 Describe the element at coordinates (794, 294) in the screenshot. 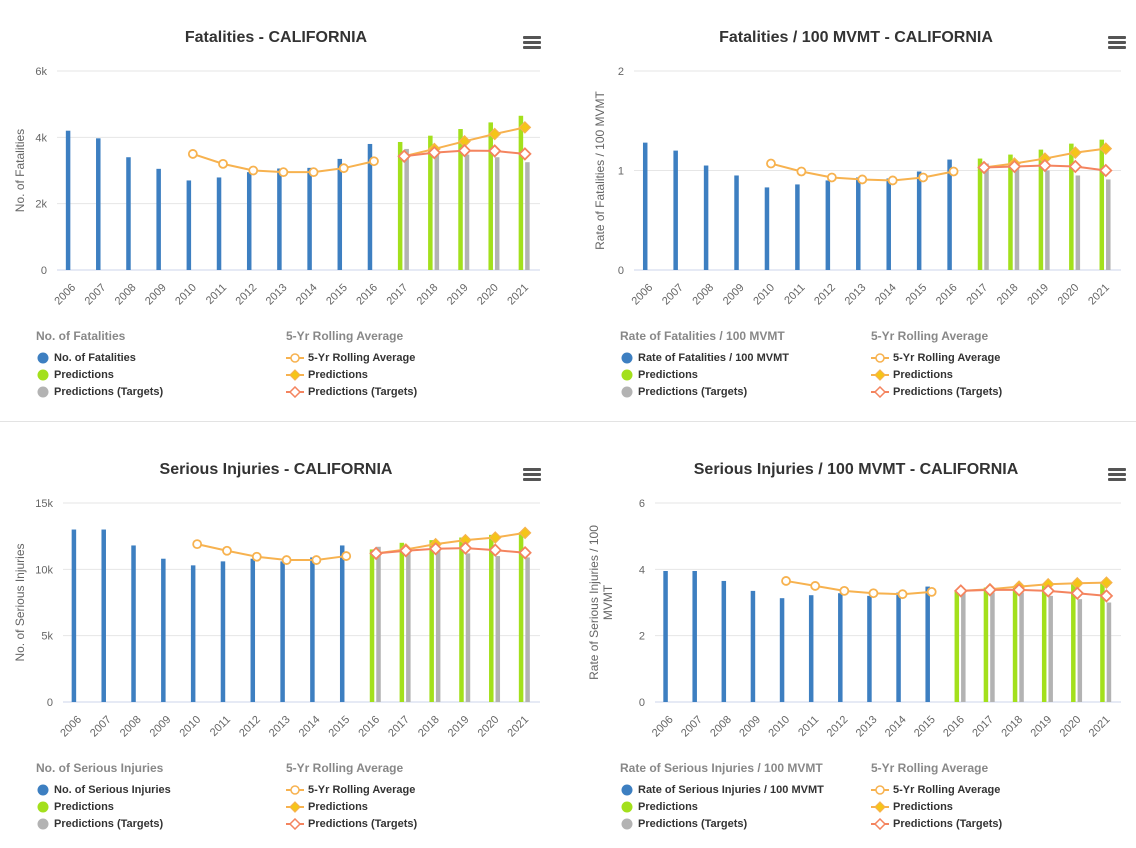

I see `x-tick-label: 2011` at that location.